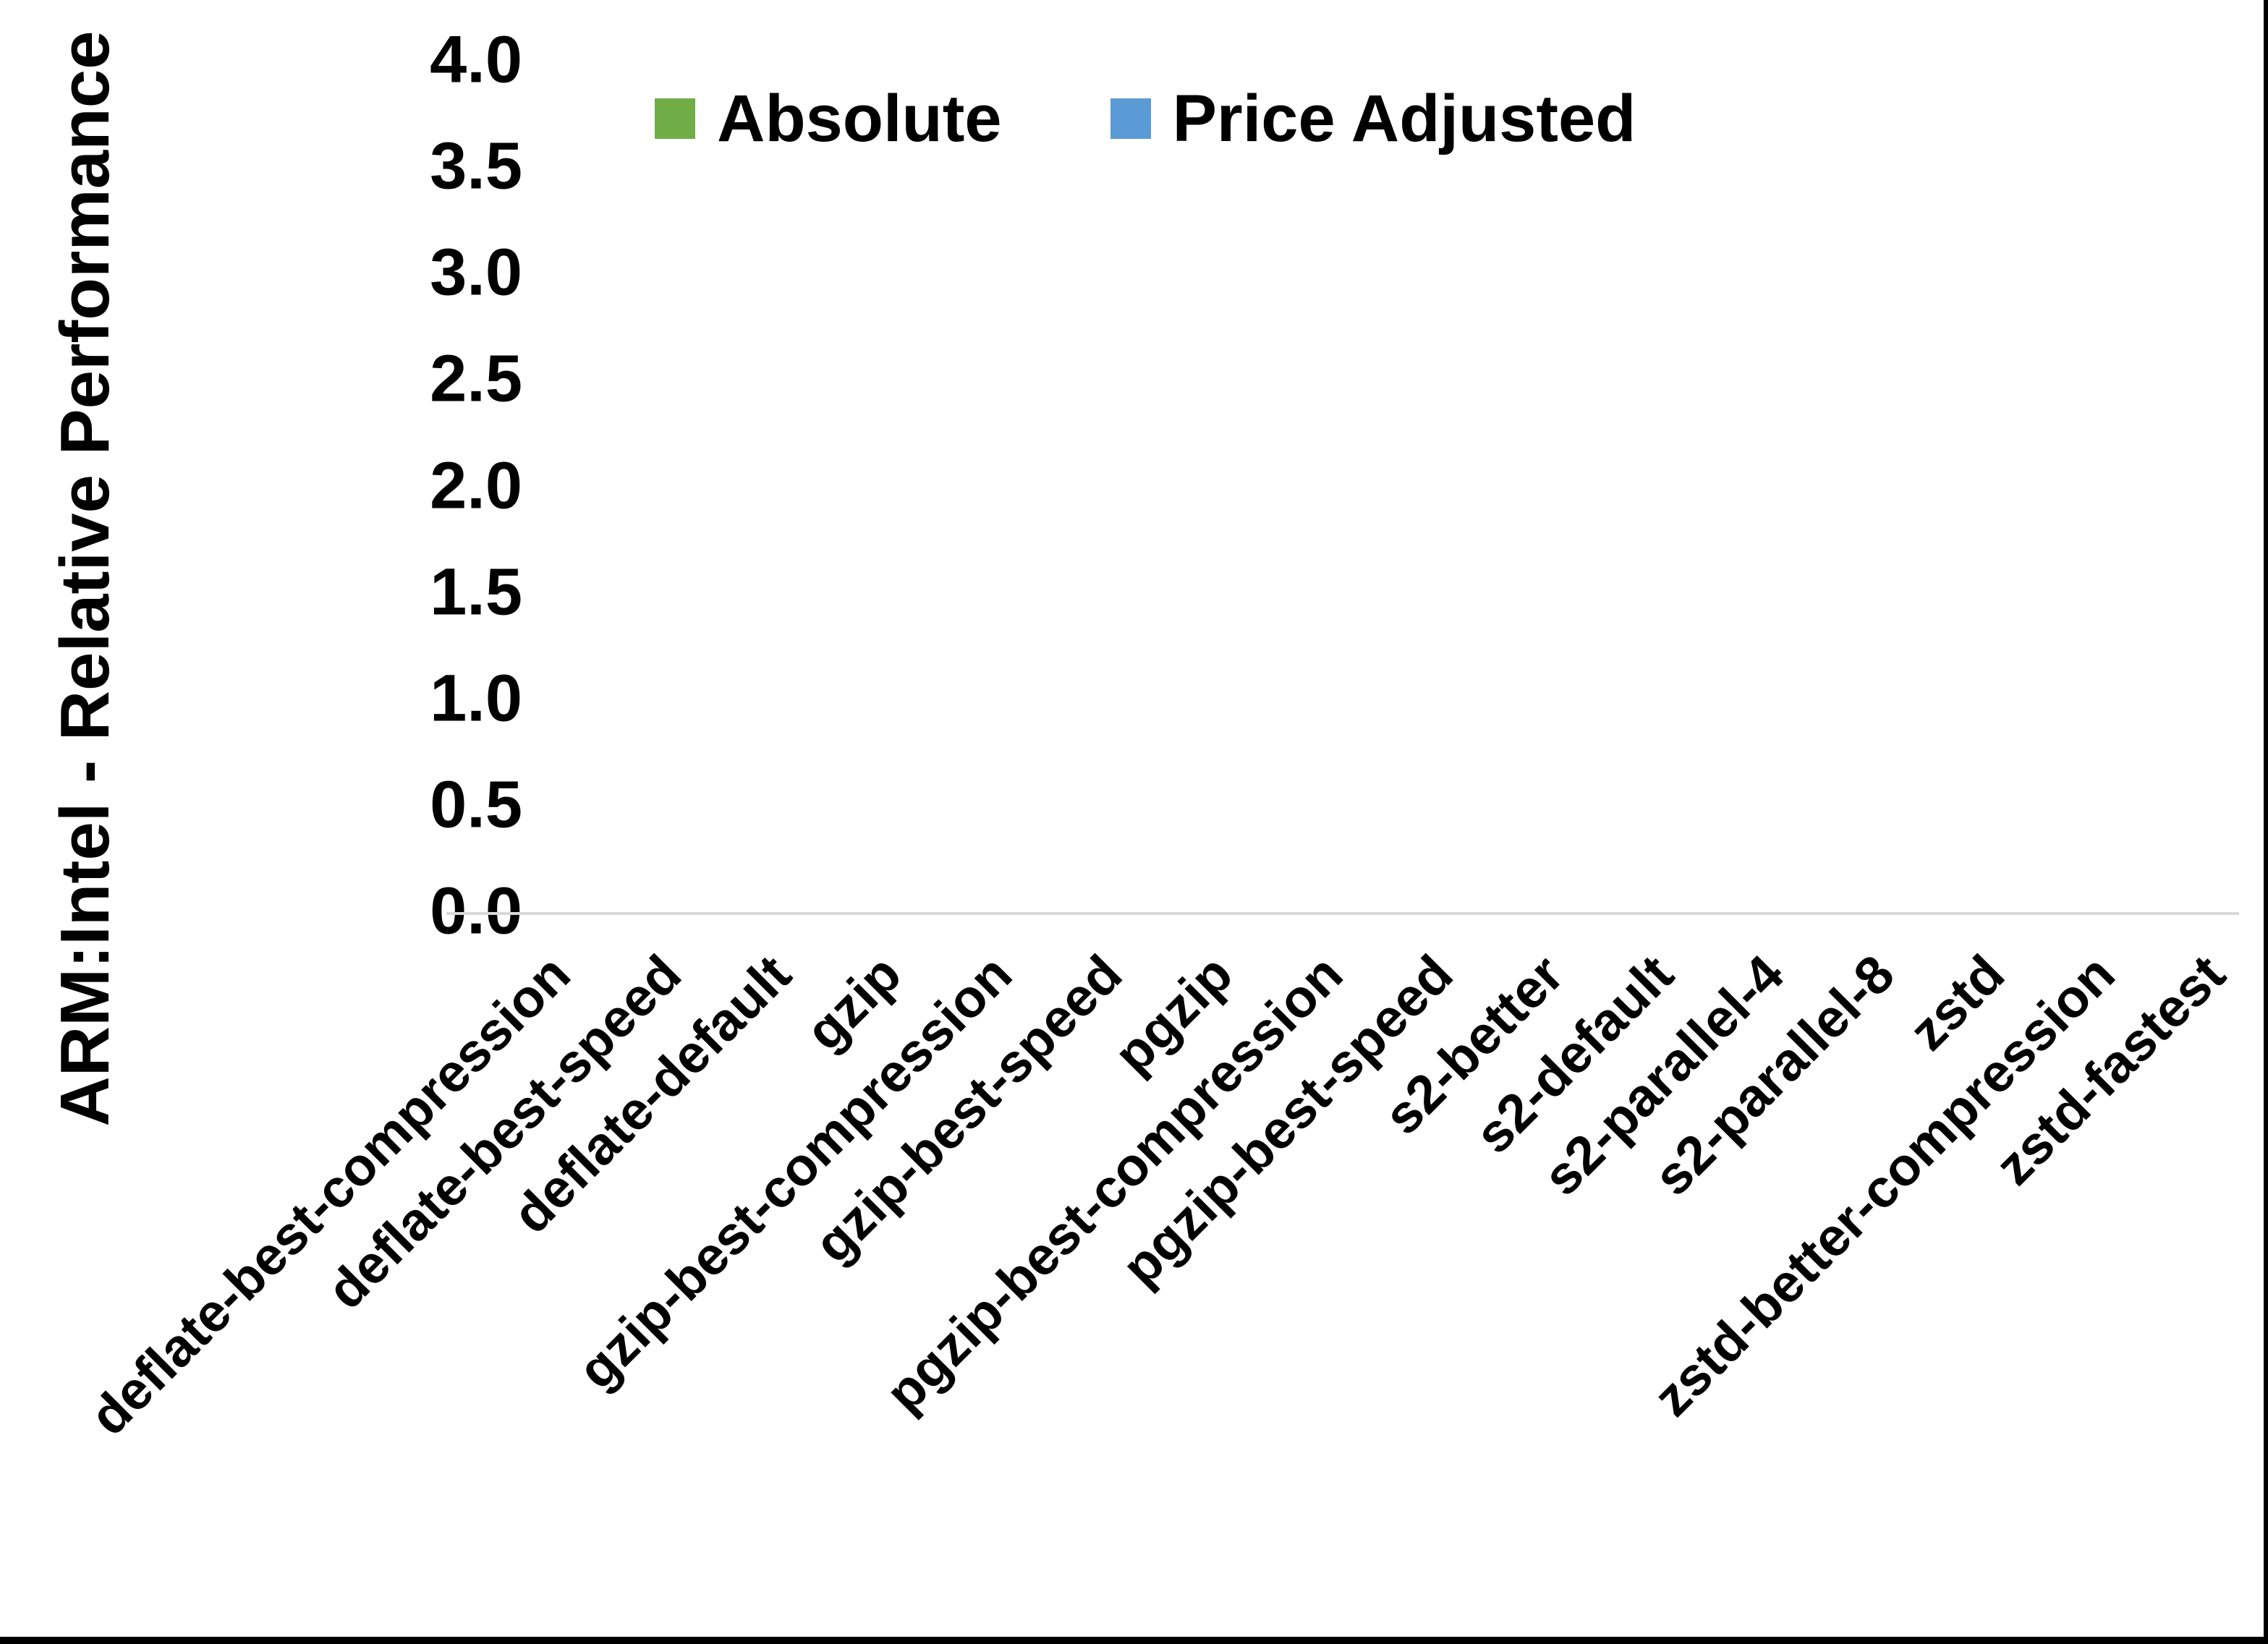  I want to click on y-tick-label: 2.0, so click(476, 485).